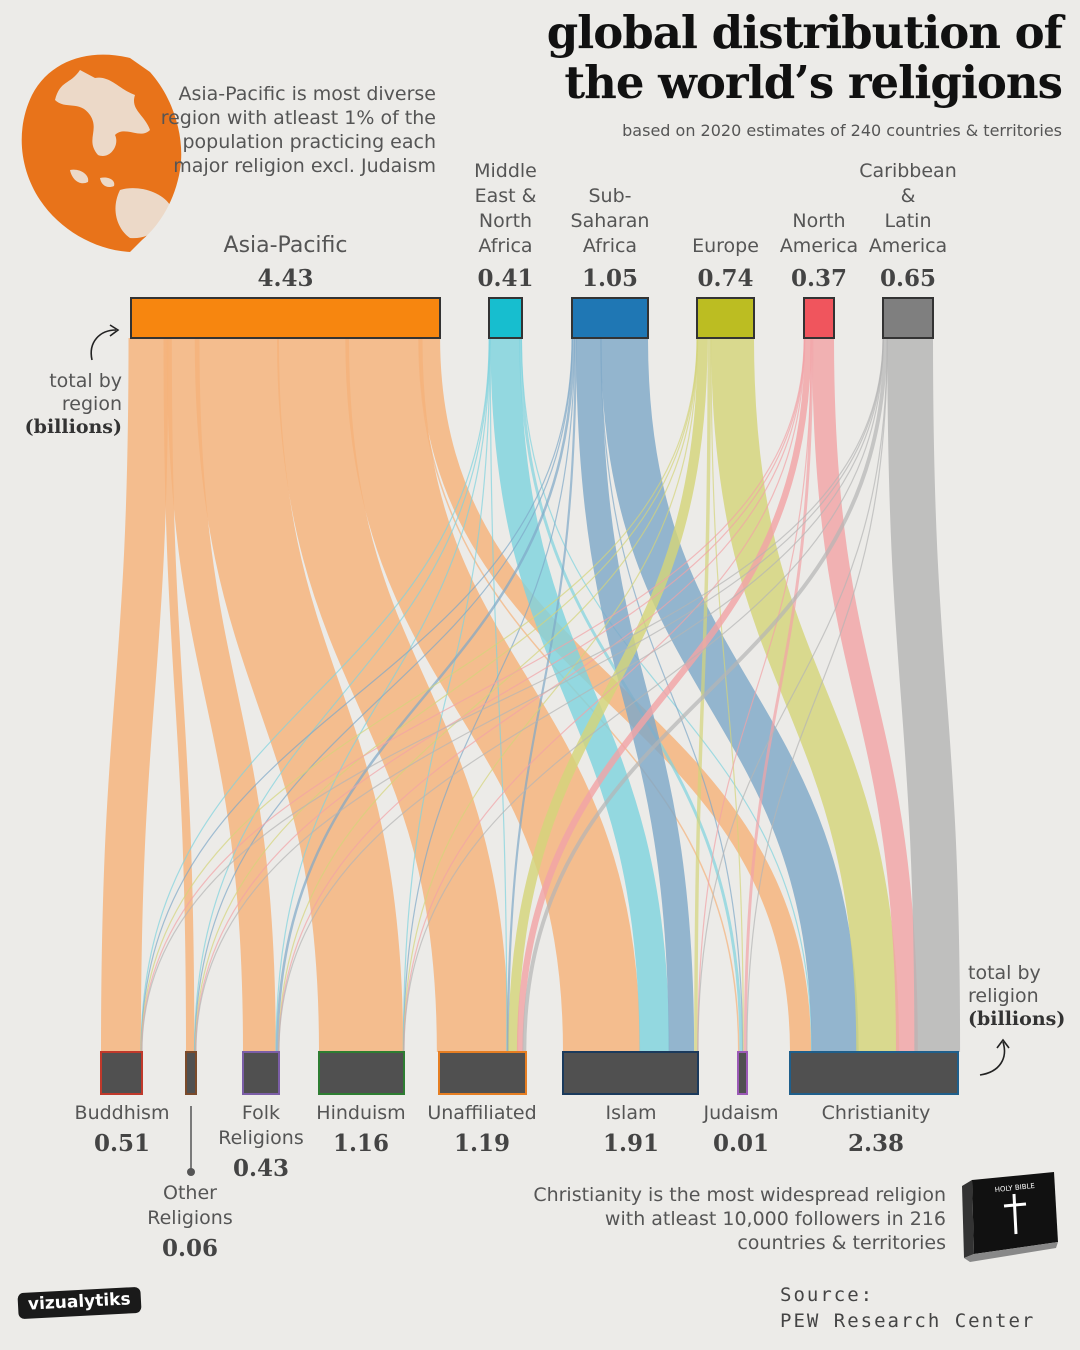 This screenshot has height=1350, width=1080. I want to click on religion-label-0-line-0: Buddhism, so click(122, 1113).